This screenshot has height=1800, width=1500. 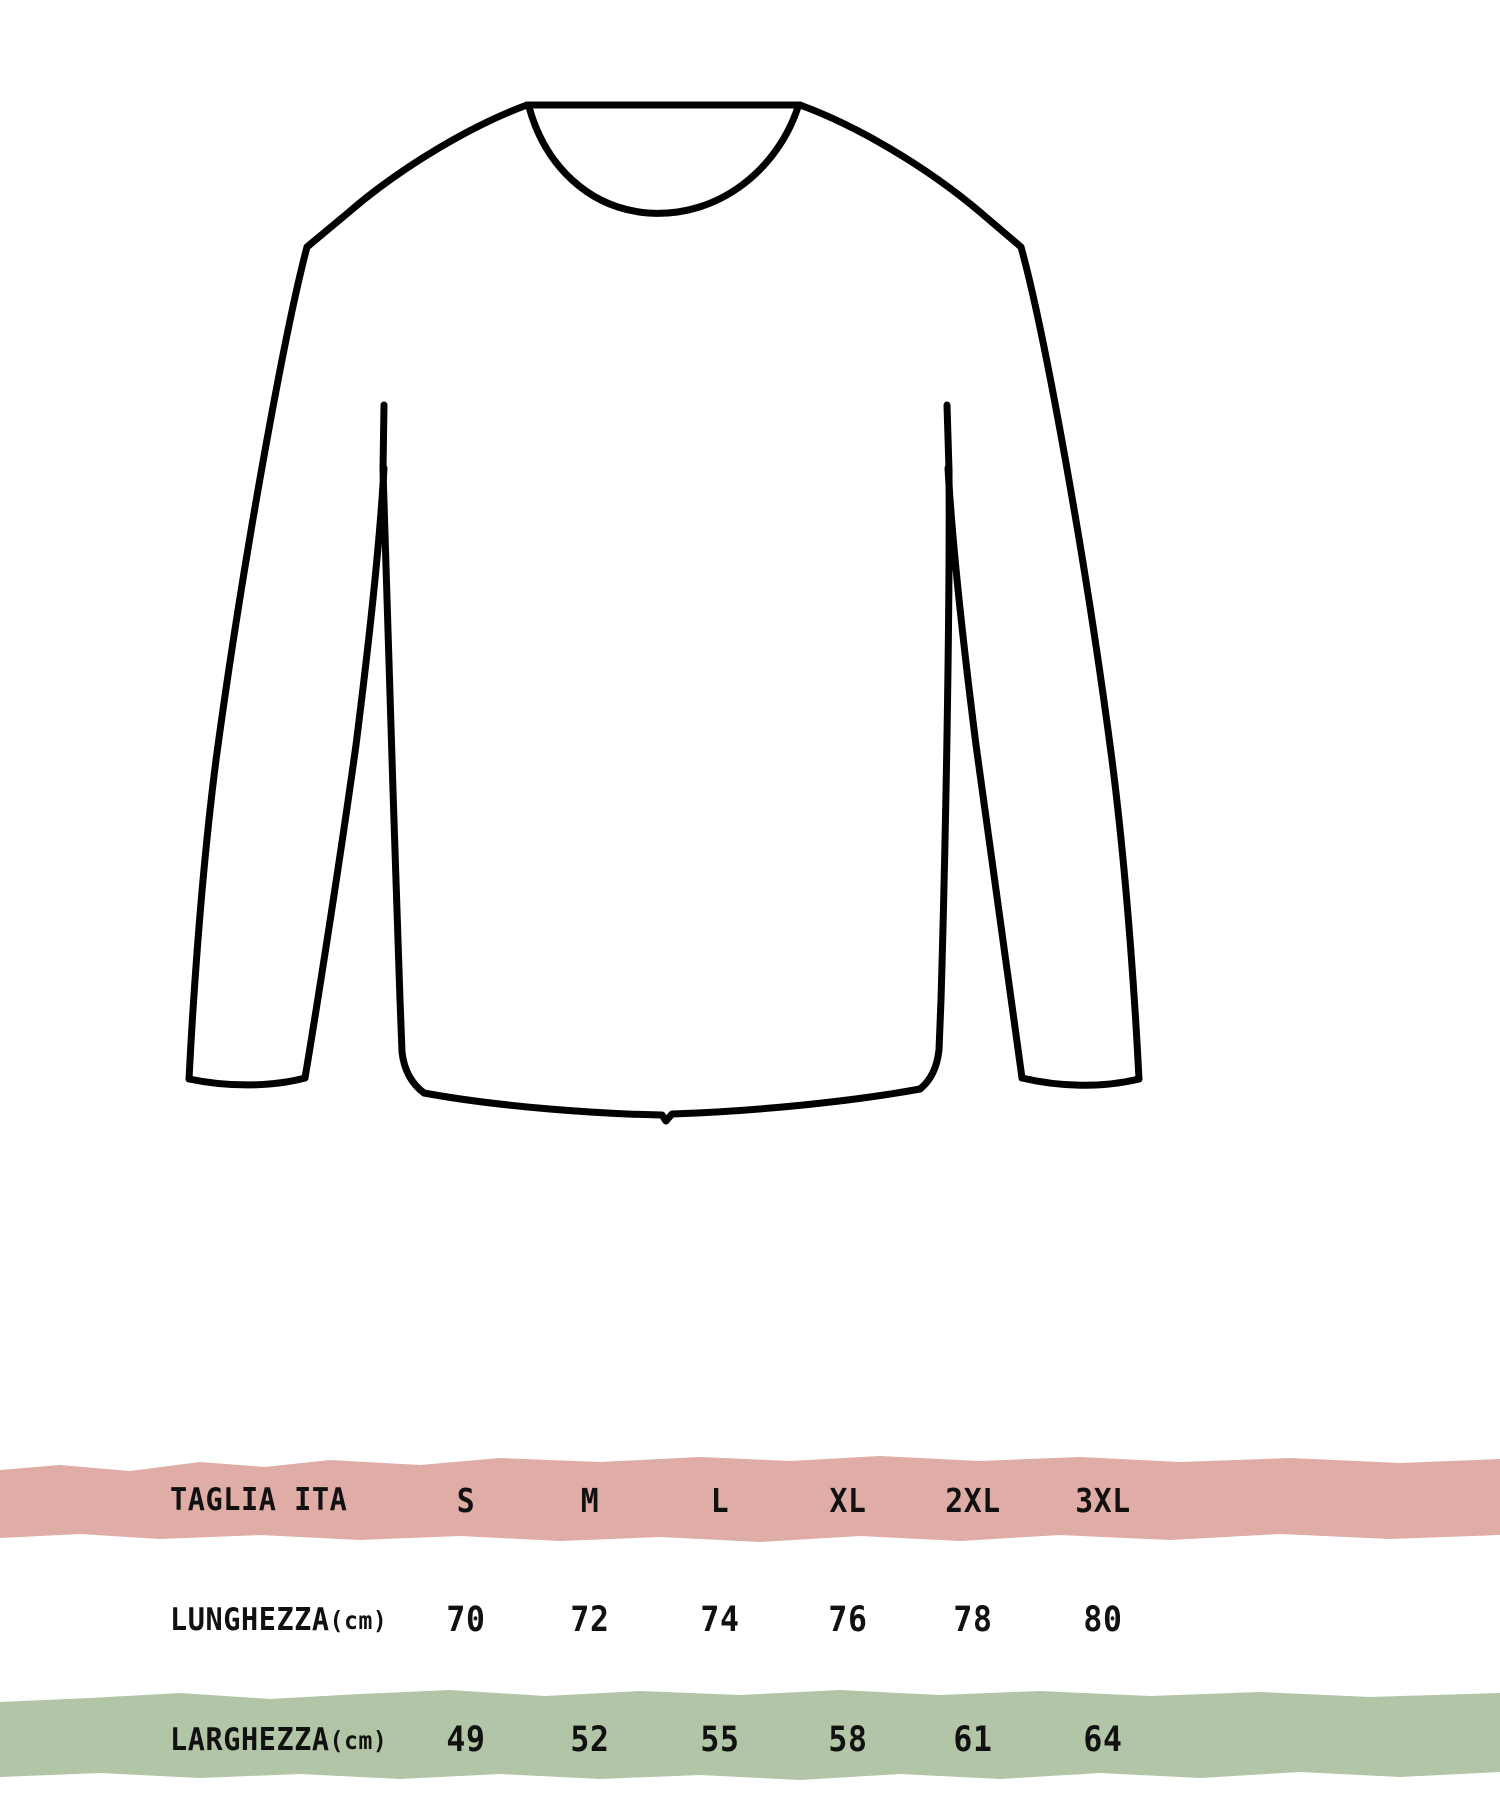 What do you see at coordinates (259, 1500) in the screenshot?
I see `row-label-text: TAGLIA ITA` at bounding box center [259, 1500].